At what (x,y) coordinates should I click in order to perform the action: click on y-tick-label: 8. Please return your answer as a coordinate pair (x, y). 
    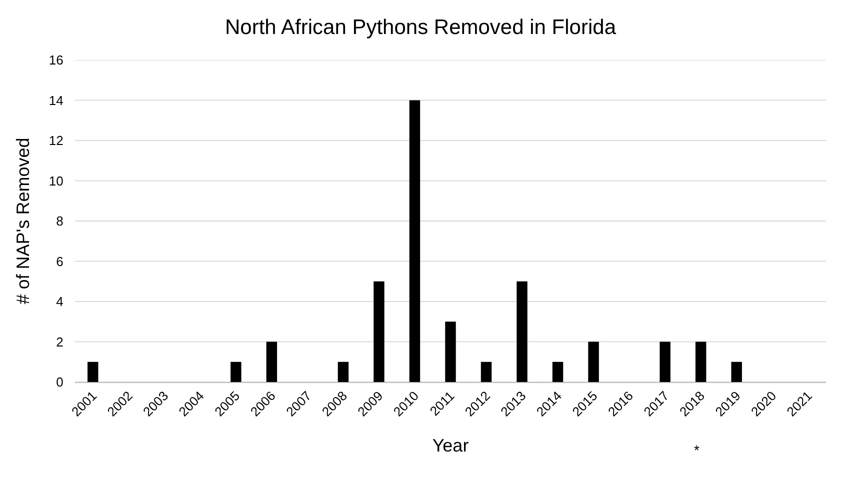
    Looking at the image, I should click on (60, 221).